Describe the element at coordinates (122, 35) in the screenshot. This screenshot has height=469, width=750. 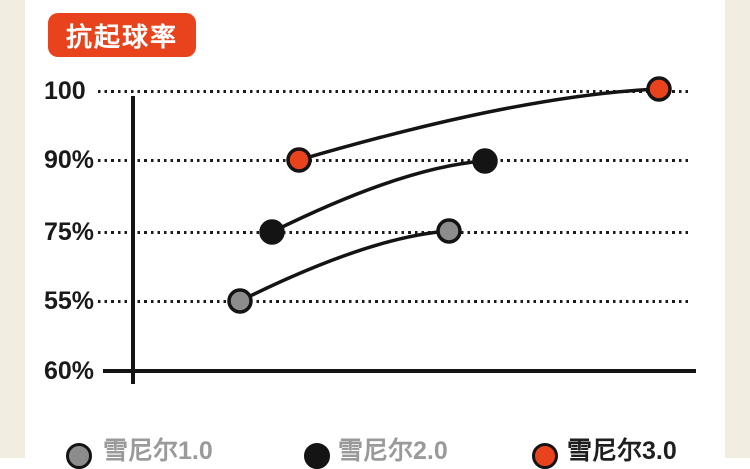
I see `chart-title-badge: 抗起球率` at that location.